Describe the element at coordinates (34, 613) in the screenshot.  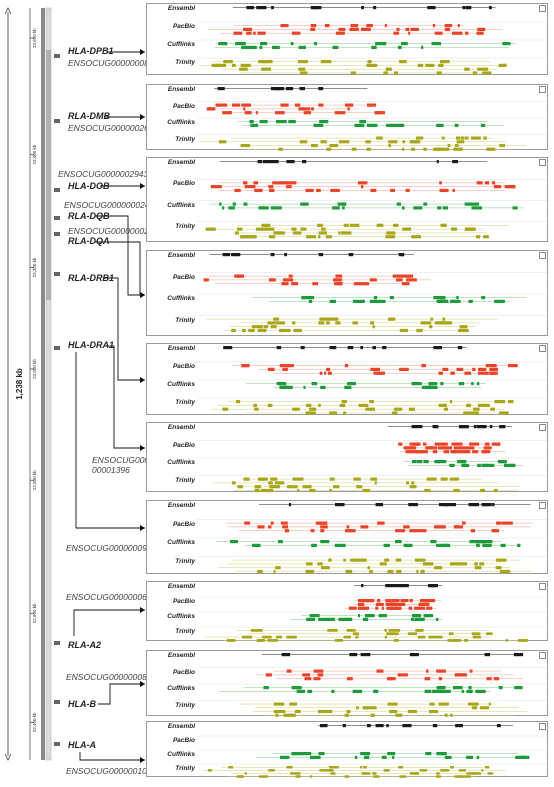
I see `ruler-tick-label: 22,600 kb` at that location.